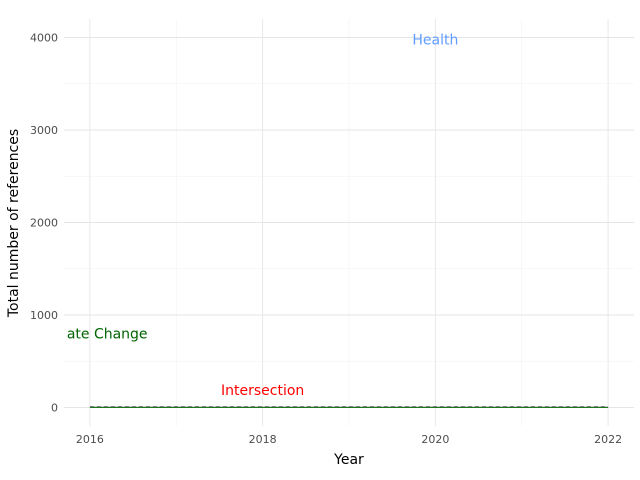 The height and width of the screenshot is (480, 640). I want to click on y-tick-label: 4000, so click(44, 38).